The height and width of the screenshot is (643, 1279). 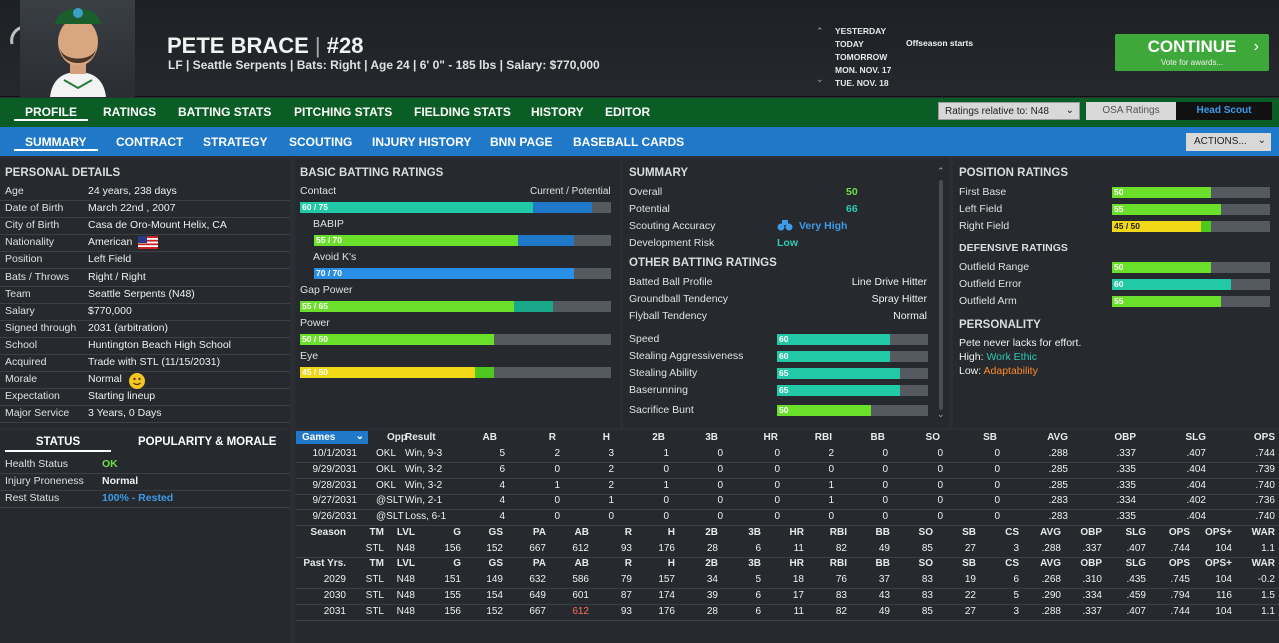 I want to click on season-header: TM, so click(x=376, y=532).